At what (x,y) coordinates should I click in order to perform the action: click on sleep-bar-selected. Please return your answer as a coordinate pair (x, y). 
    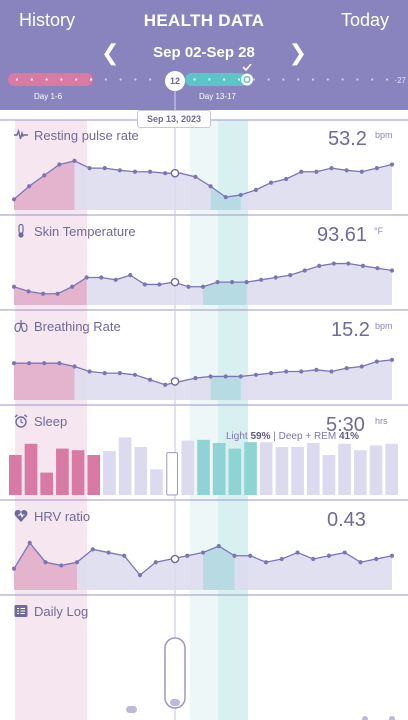
    Looking at the image, I should click on (172, 474).